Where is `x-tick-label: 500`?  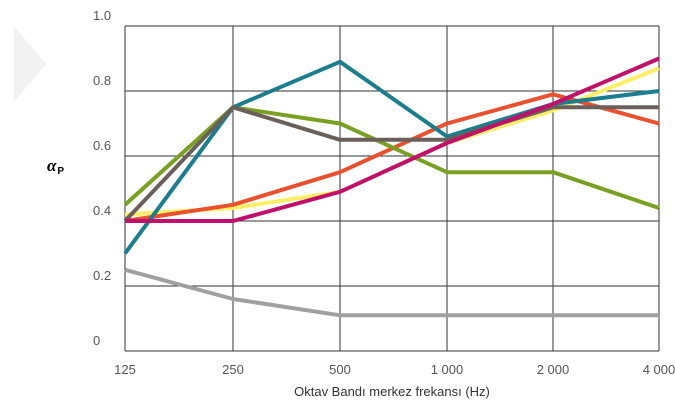 x-tick-label: 500 is located at coordinates (340, 369).